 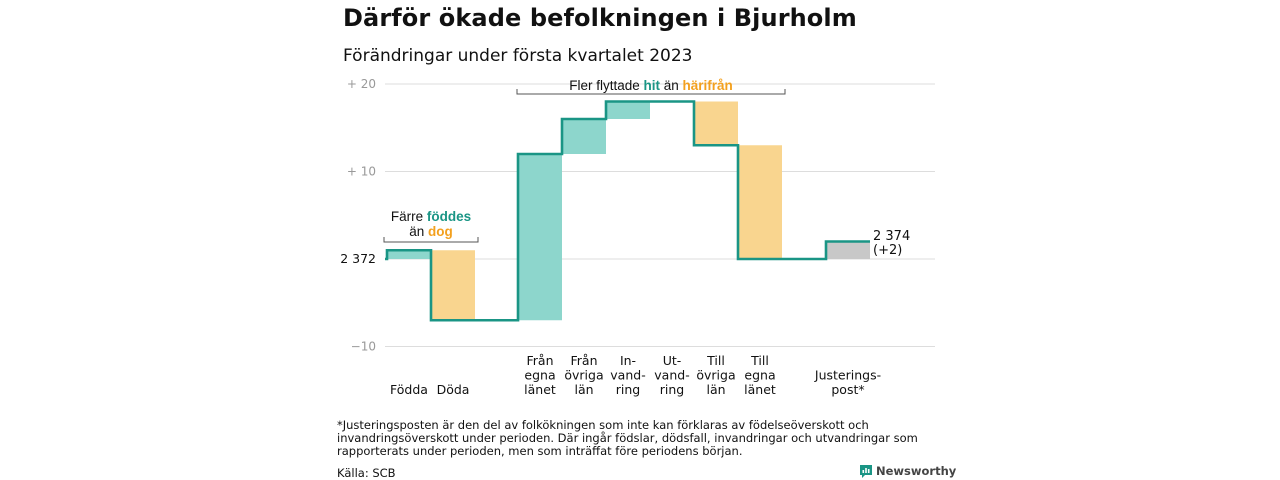 I want to click on births-bracket, so click(x=431, y=240).